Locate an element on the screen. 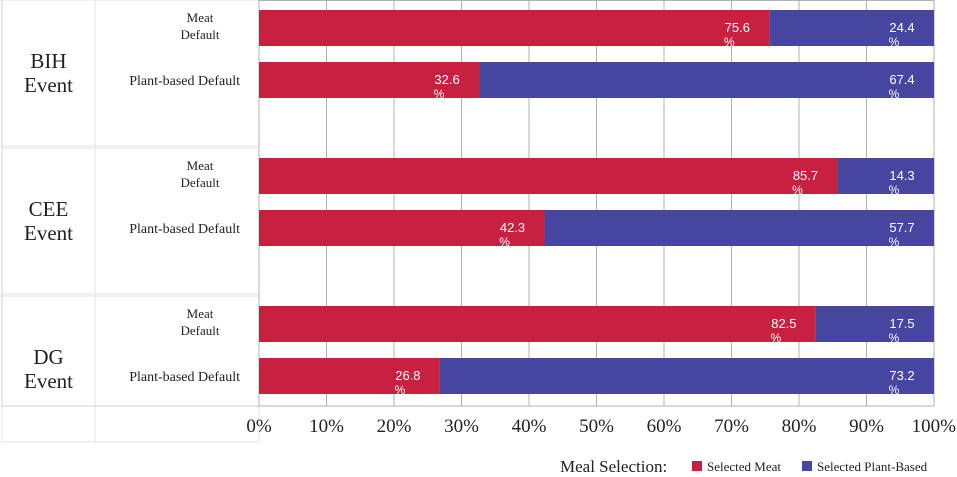  x-tick-label: 50% is located at coordinates (596, 426).